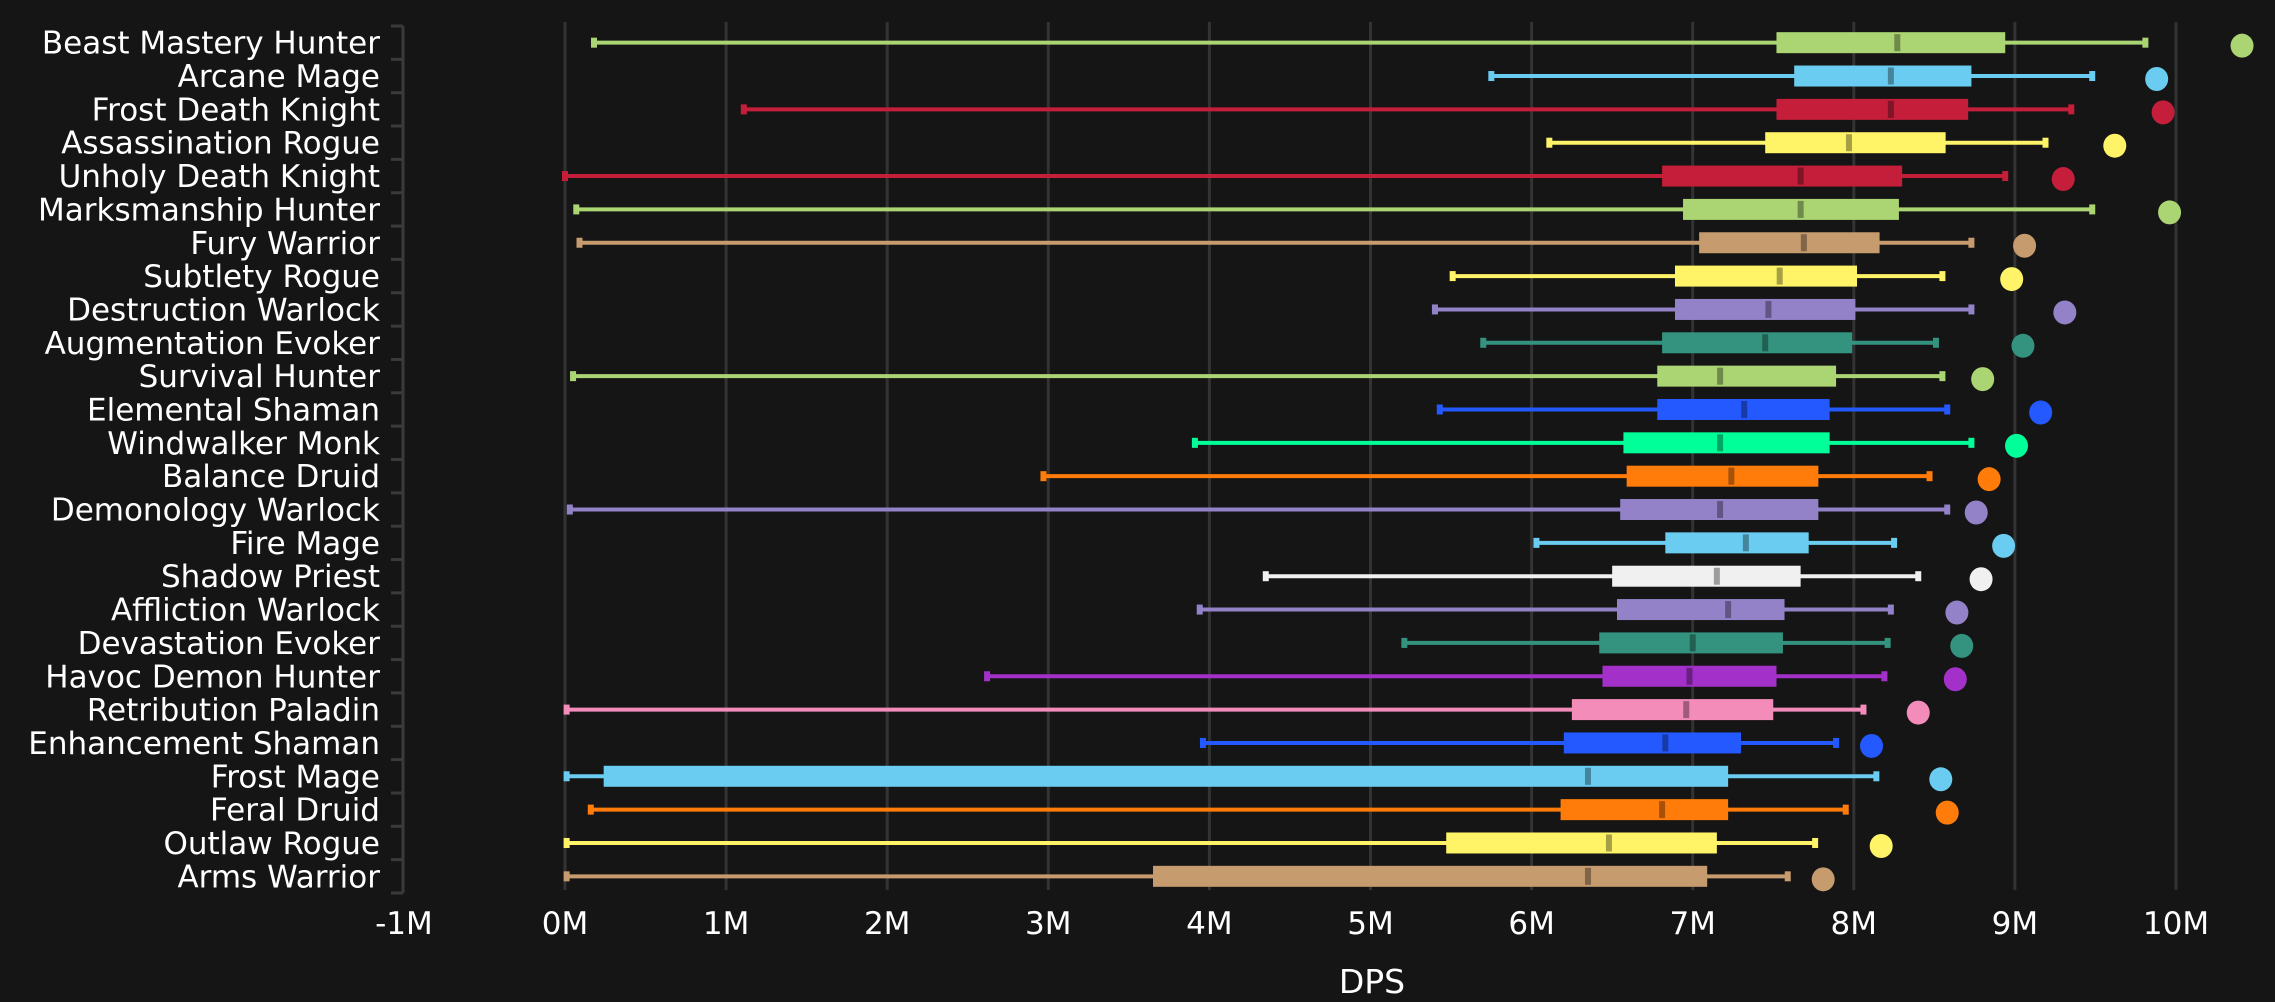 The height and width of the screenshot is (1002, 2275). Describe the element at coordinates (211, 44) in the screenshot. I see `category-label: Beast Mastery Hunter` at that location.